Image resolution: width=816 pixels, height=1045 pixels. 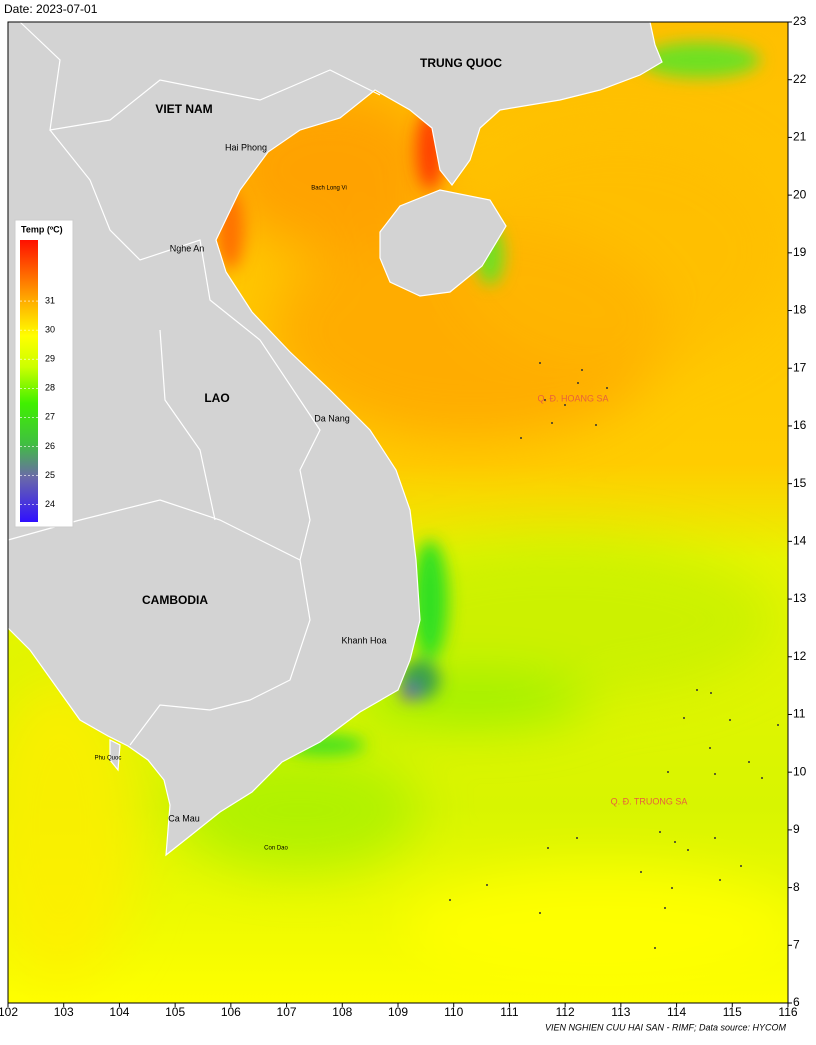 What do you see at coordinates (800, 483) in the screenshot?
I see `y-tick-label: 15` at bounding box center [800, 483].